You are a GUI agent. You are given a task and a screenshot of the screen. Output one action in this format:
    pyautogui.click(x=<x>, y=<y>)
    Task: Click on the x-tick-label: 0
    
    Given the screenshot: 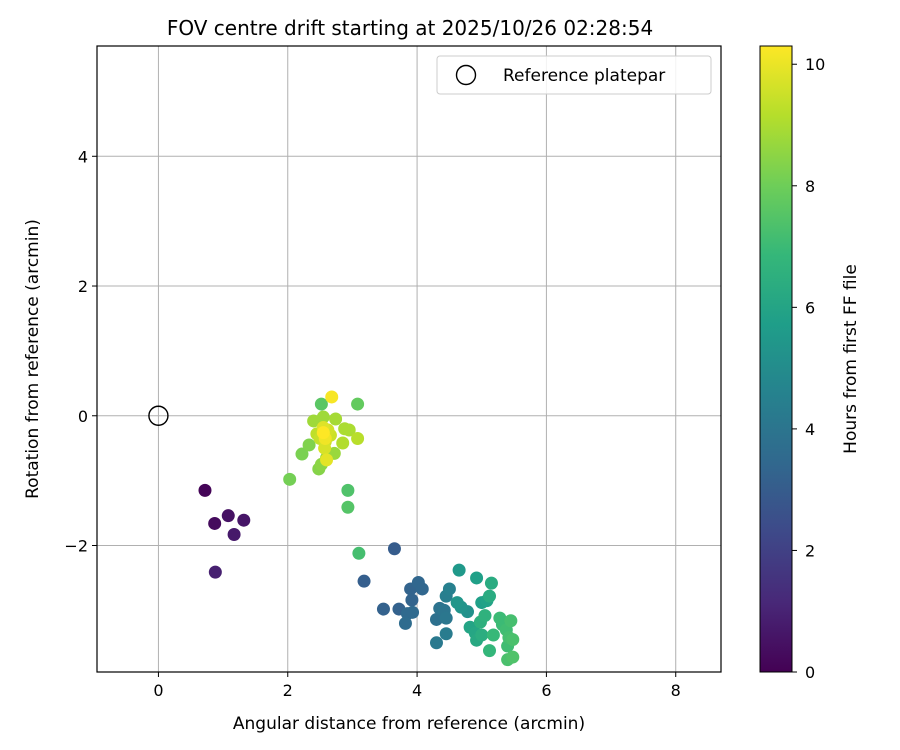 What is the action you would take?
    pyautogui.click(x=158, y=690)
    